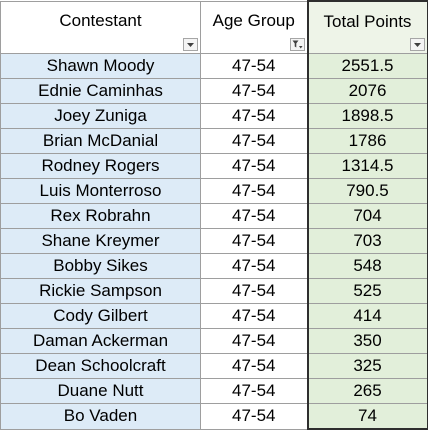 This screenshot has height=432, width=428. What do you see at coordinates (367, 21) in the screenshot?
I see `total-points-header-label: Total Points` at bounding box center [367, 21].